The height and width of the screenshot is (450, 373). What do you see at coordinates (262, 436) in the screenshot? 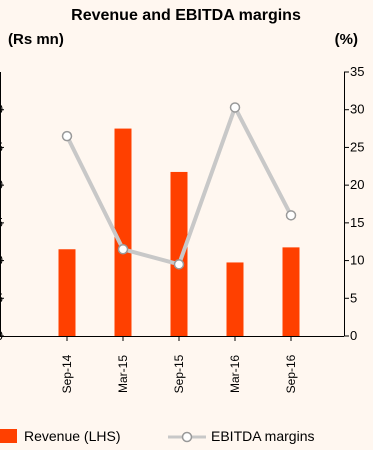
I see `legend-label-ebitda: EBITDA margins` at bounding box center [262, 436].